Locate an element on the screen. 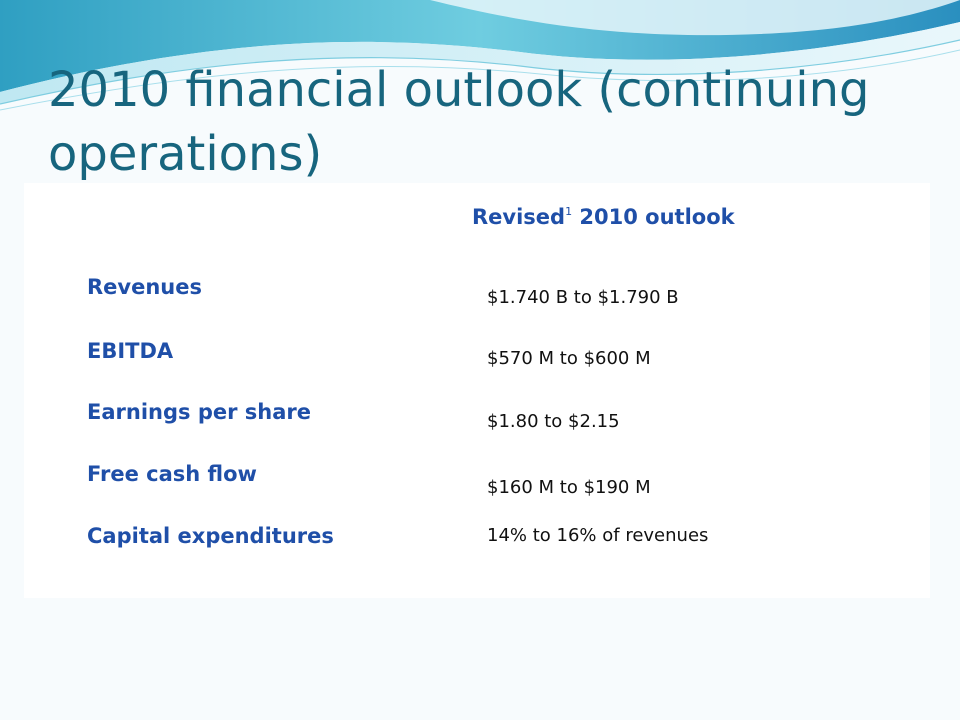 Image resolution: width=960 pixels, height=720 pixels. row-value-capex: 14% to 16% of revenues is located at coordinates (598, 535).